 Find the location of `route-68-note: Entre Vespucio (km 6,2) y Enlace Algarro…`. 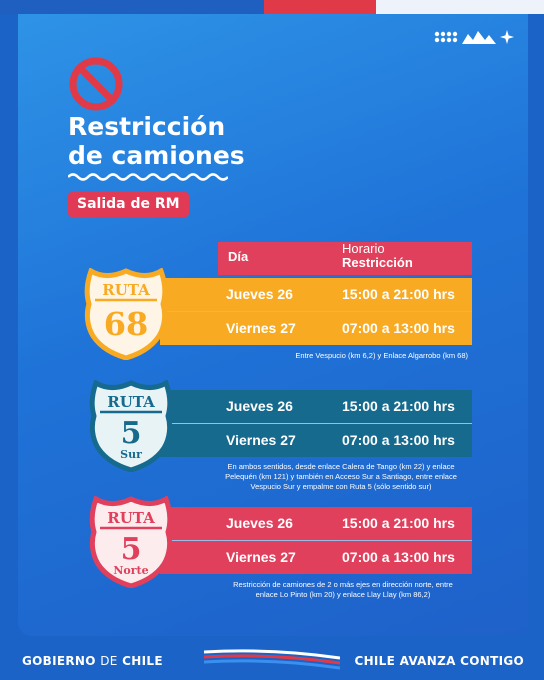

route-68-note: Entre Vespucio (km 6,2) y Enlace Algarro… is located at coordinates (381, 355).